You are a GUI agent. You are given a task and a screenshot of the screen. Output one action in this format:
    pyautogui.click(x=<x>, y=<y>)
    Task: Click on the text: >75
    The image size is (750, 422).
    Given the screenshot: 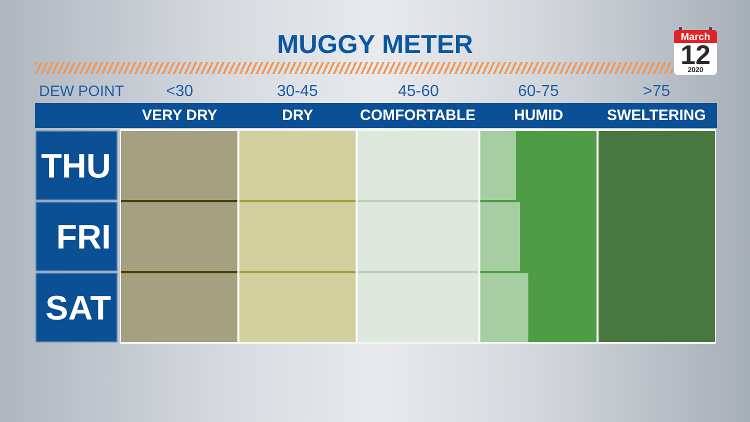 What is the action you would take?
    pyautogui.click(x=656, y=91)
    